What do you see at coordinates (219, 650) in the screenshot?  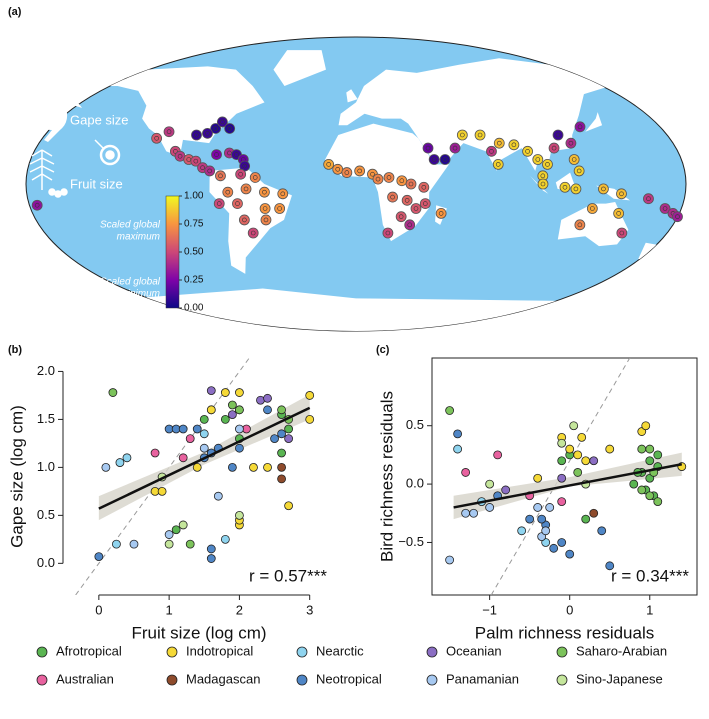 I see `legend-label: Indotropical` at bounding box center [219, 650].